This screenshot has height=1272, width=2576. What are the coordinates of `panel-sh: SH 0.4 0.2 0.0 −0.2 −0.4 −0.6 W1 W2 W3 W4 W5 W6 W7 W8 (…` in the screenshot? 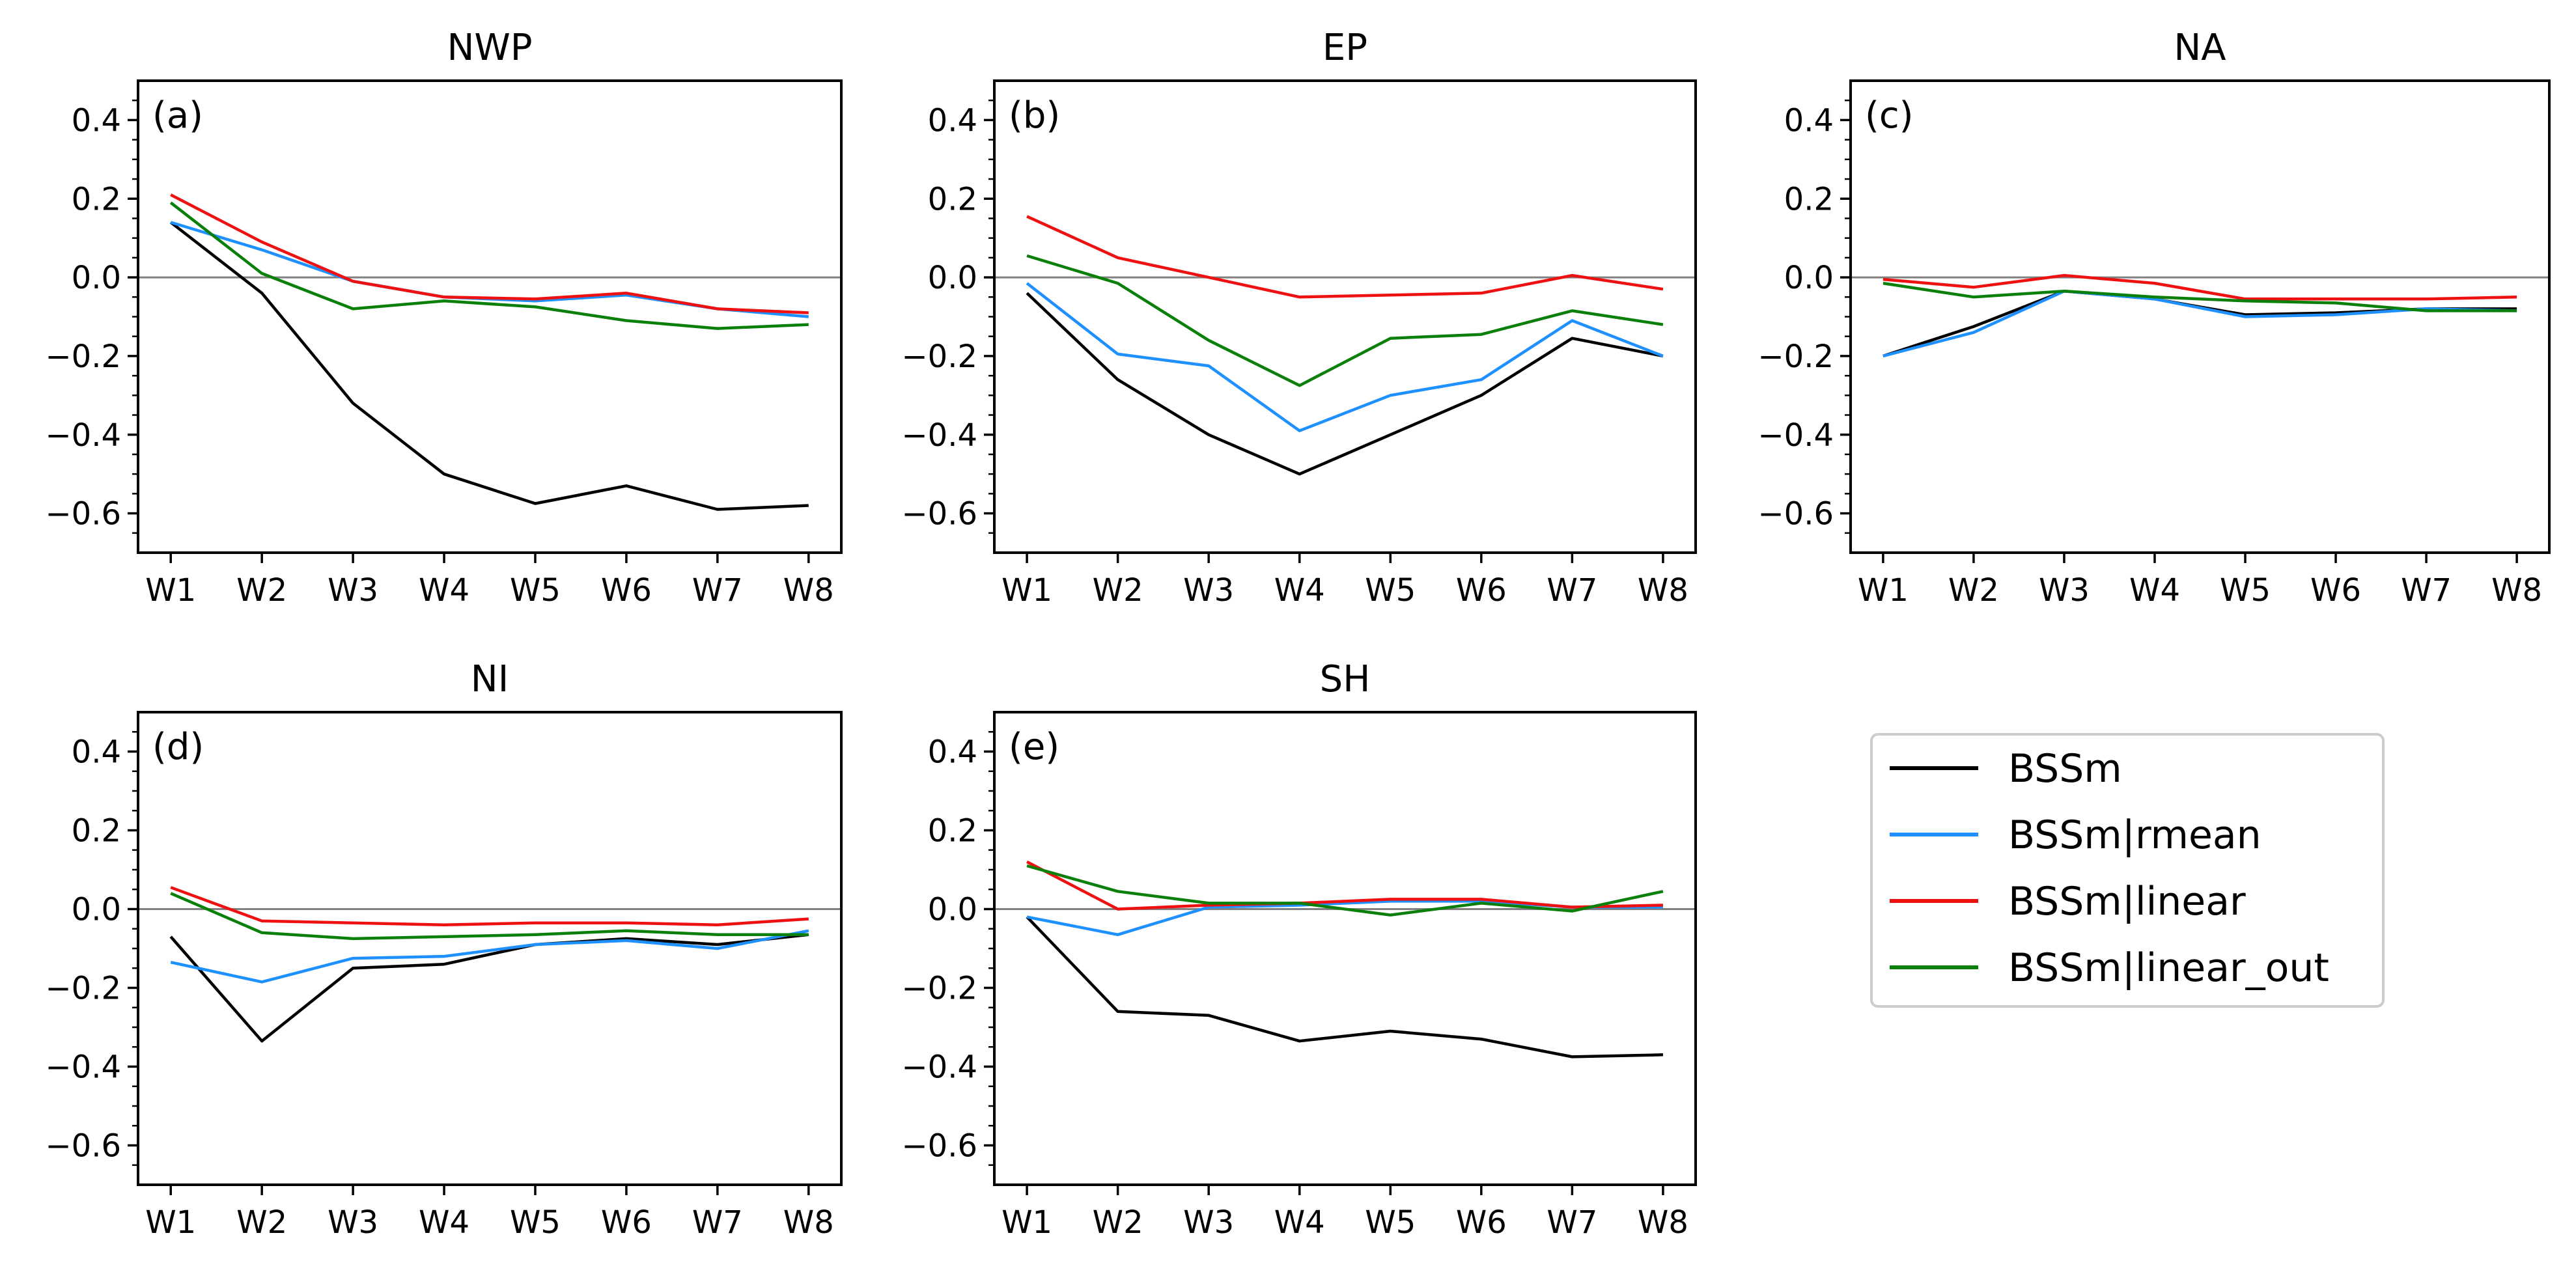 It's located at (1299, 949).